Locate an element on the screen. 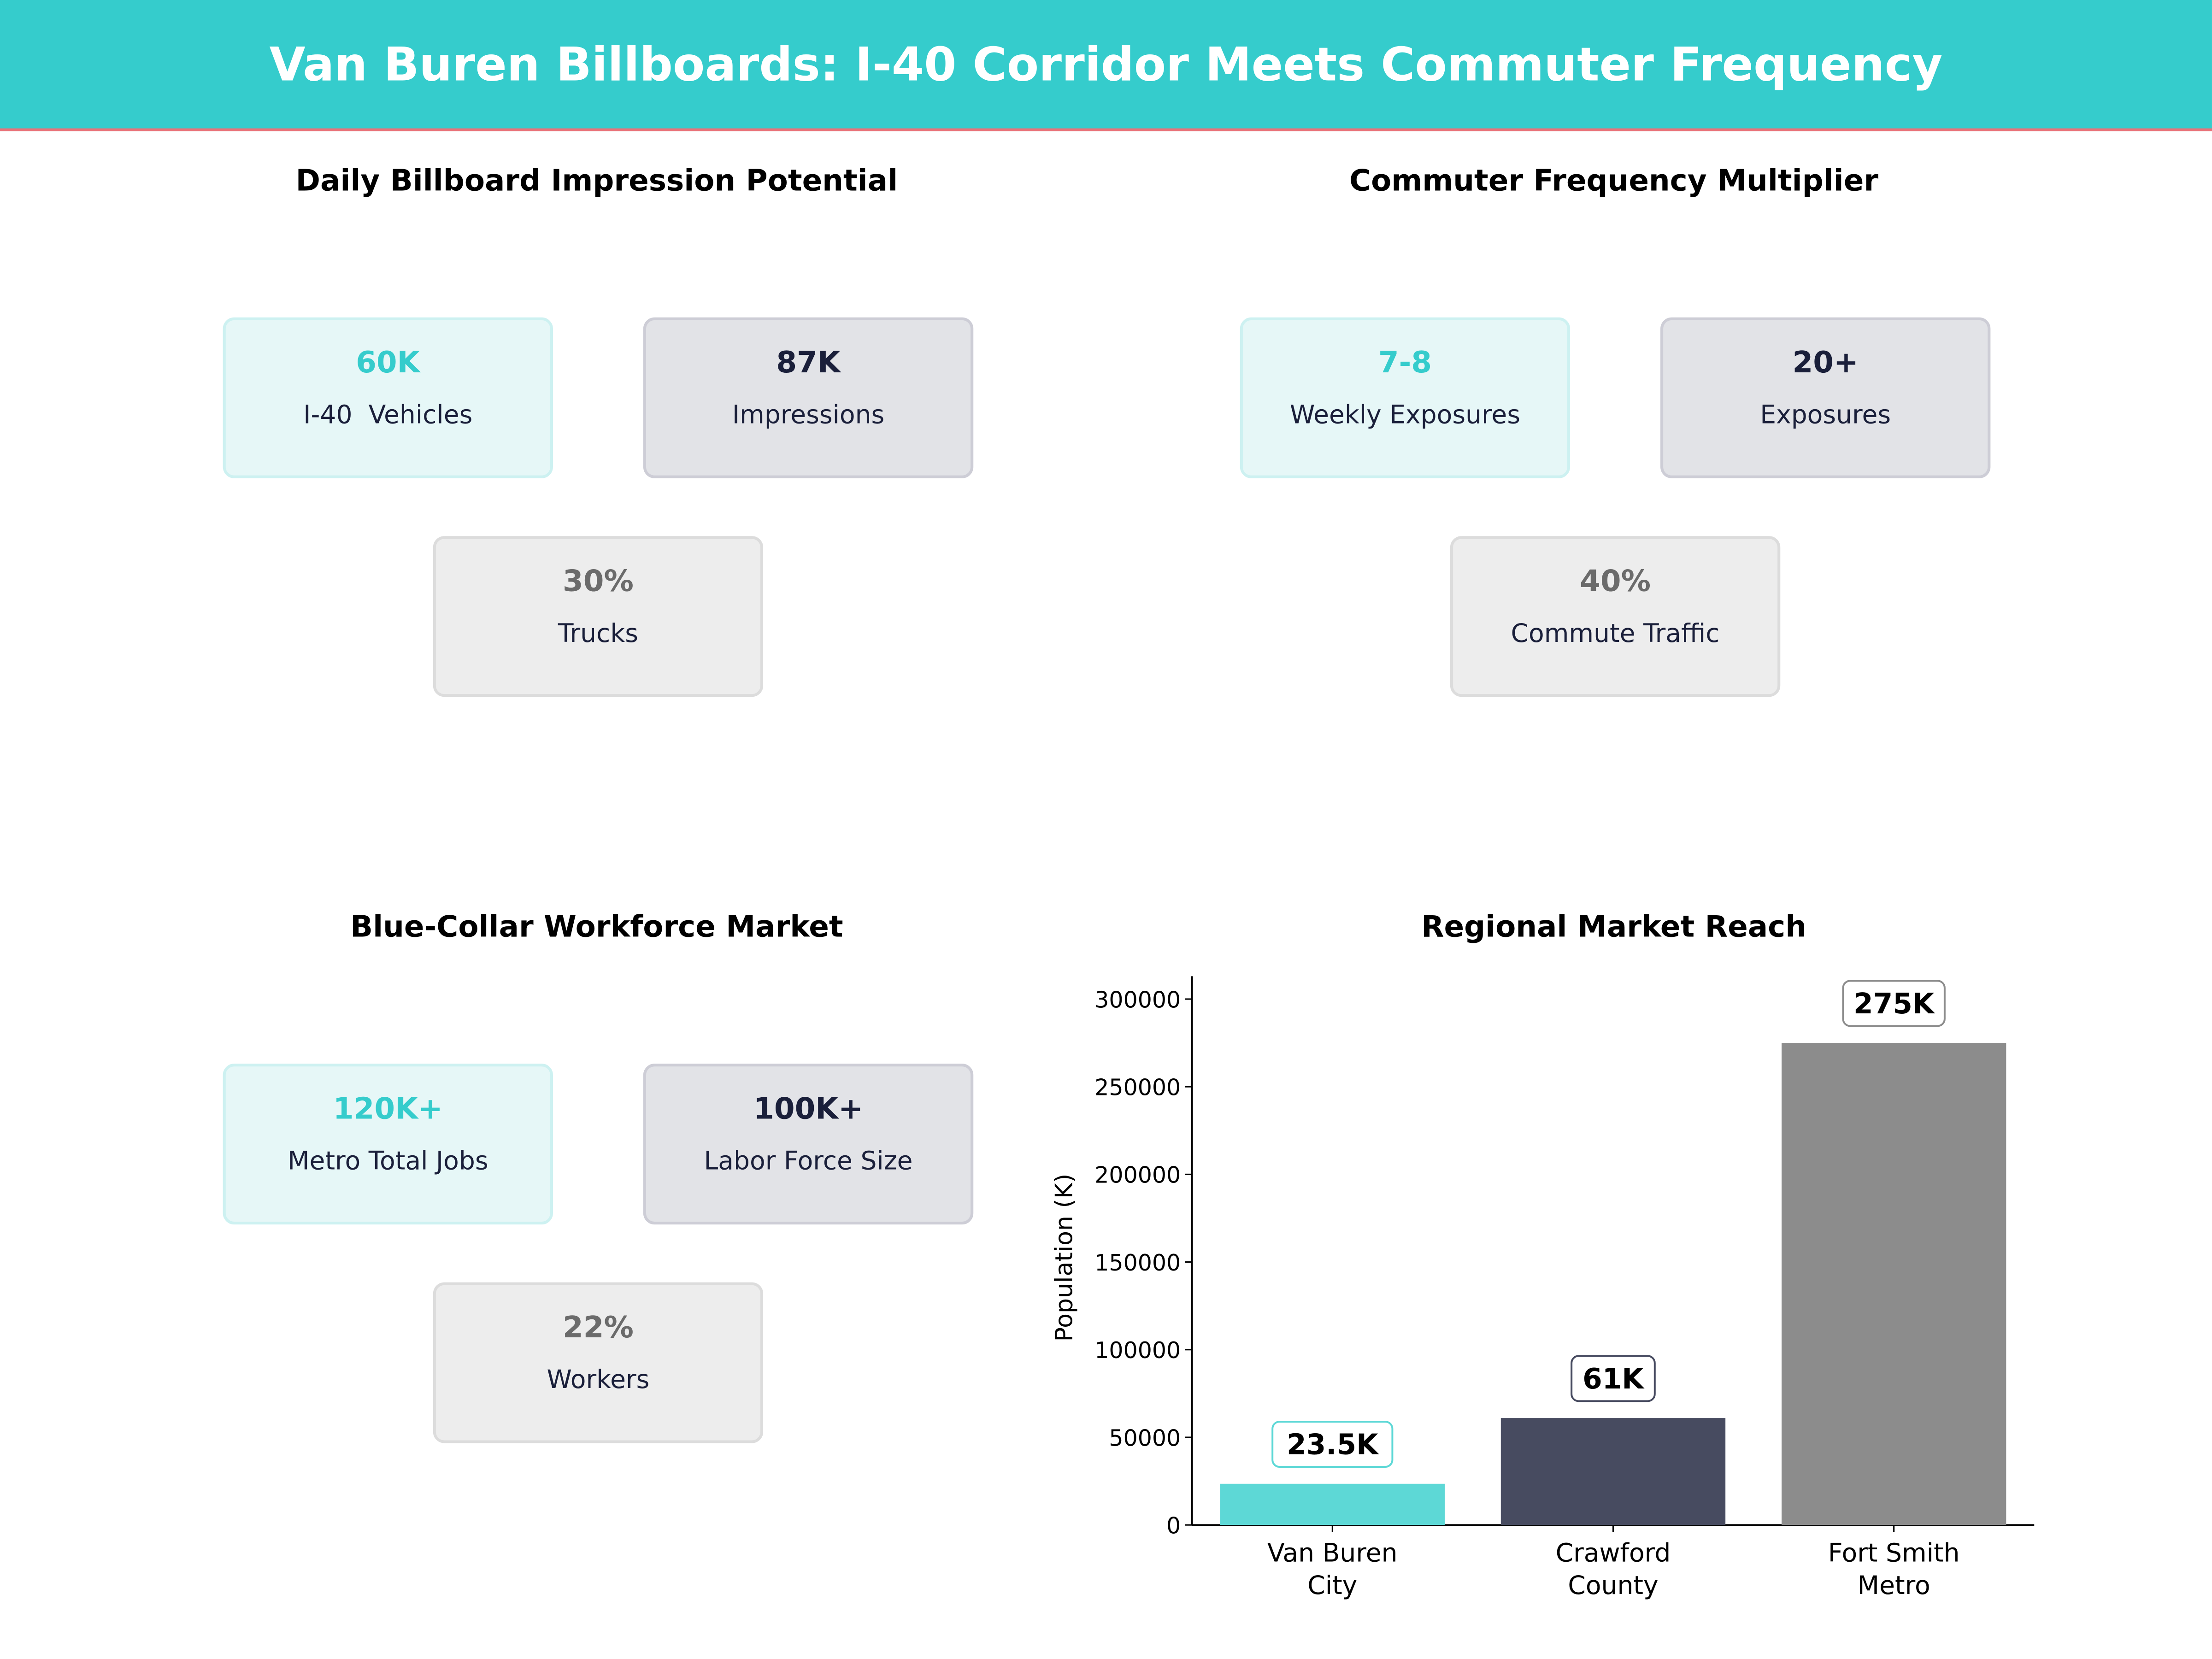  kpi-card: 40% Commute Traffic is located at coordinates (1615, 616).